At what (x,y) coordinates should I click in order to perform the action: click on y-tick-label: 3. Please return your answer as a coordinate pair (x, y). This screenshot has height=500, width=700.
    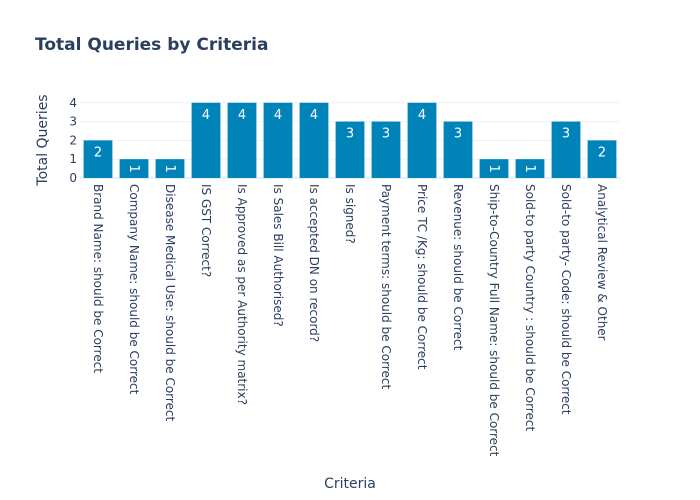
    Looking at the image, I should click on (73, 122).